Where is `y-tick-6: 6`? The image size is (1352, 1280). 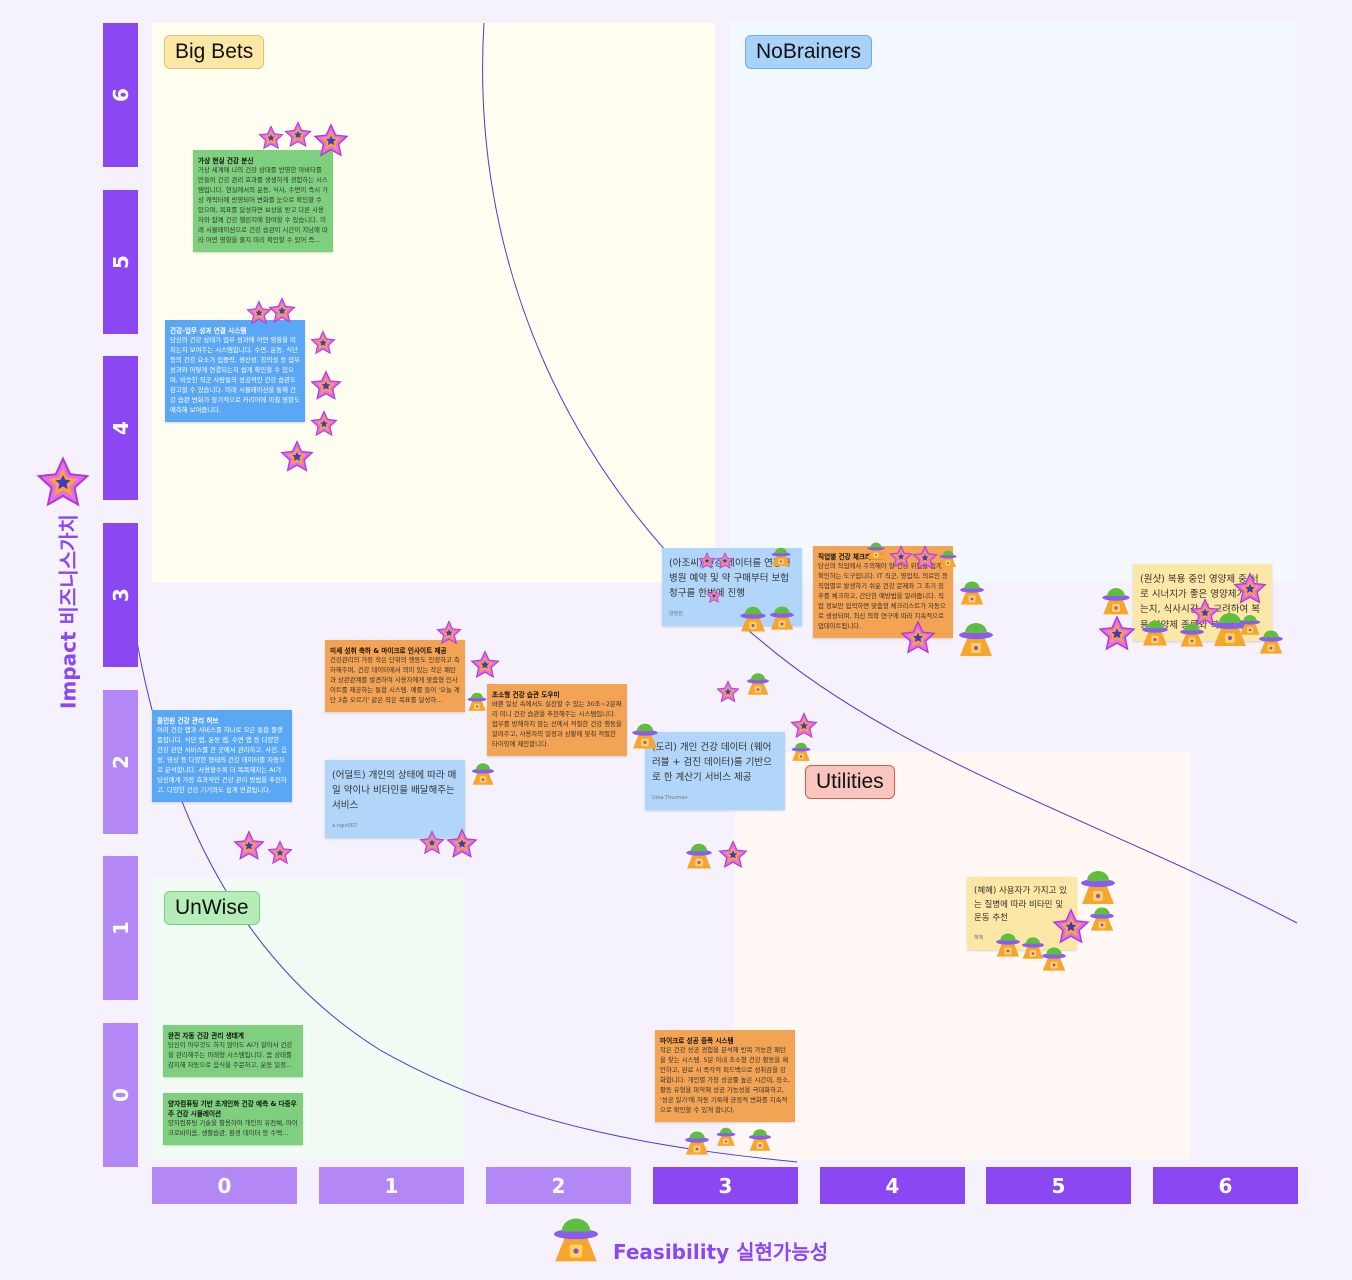 y-tick-6: 6 is located at coordinates (120, 95).